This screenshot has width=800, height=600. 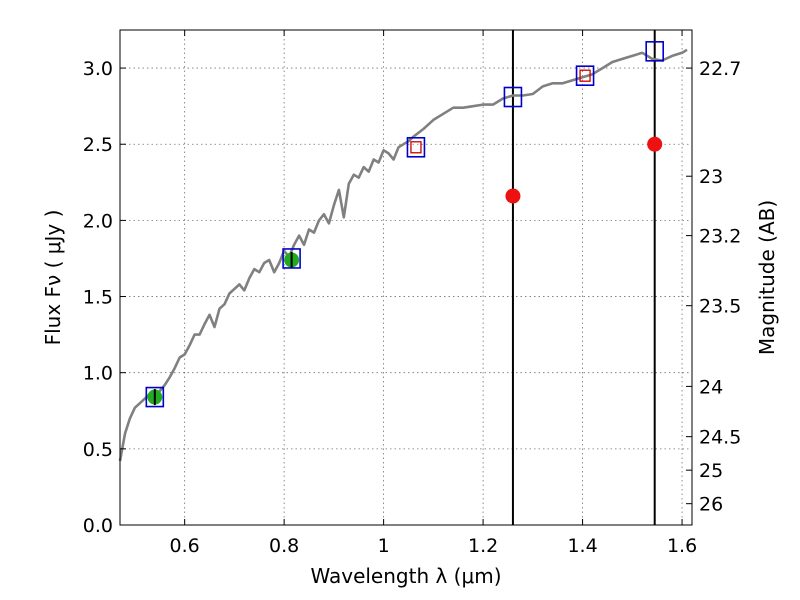 I want to click on right-tick-label: 24.5, so click(x=720, y=438).